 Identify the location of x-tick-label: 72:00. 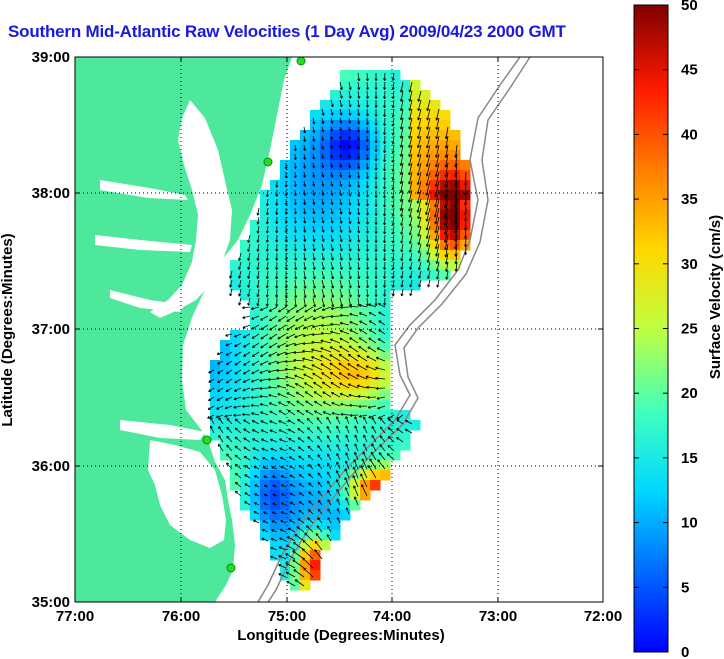
(603, 616).